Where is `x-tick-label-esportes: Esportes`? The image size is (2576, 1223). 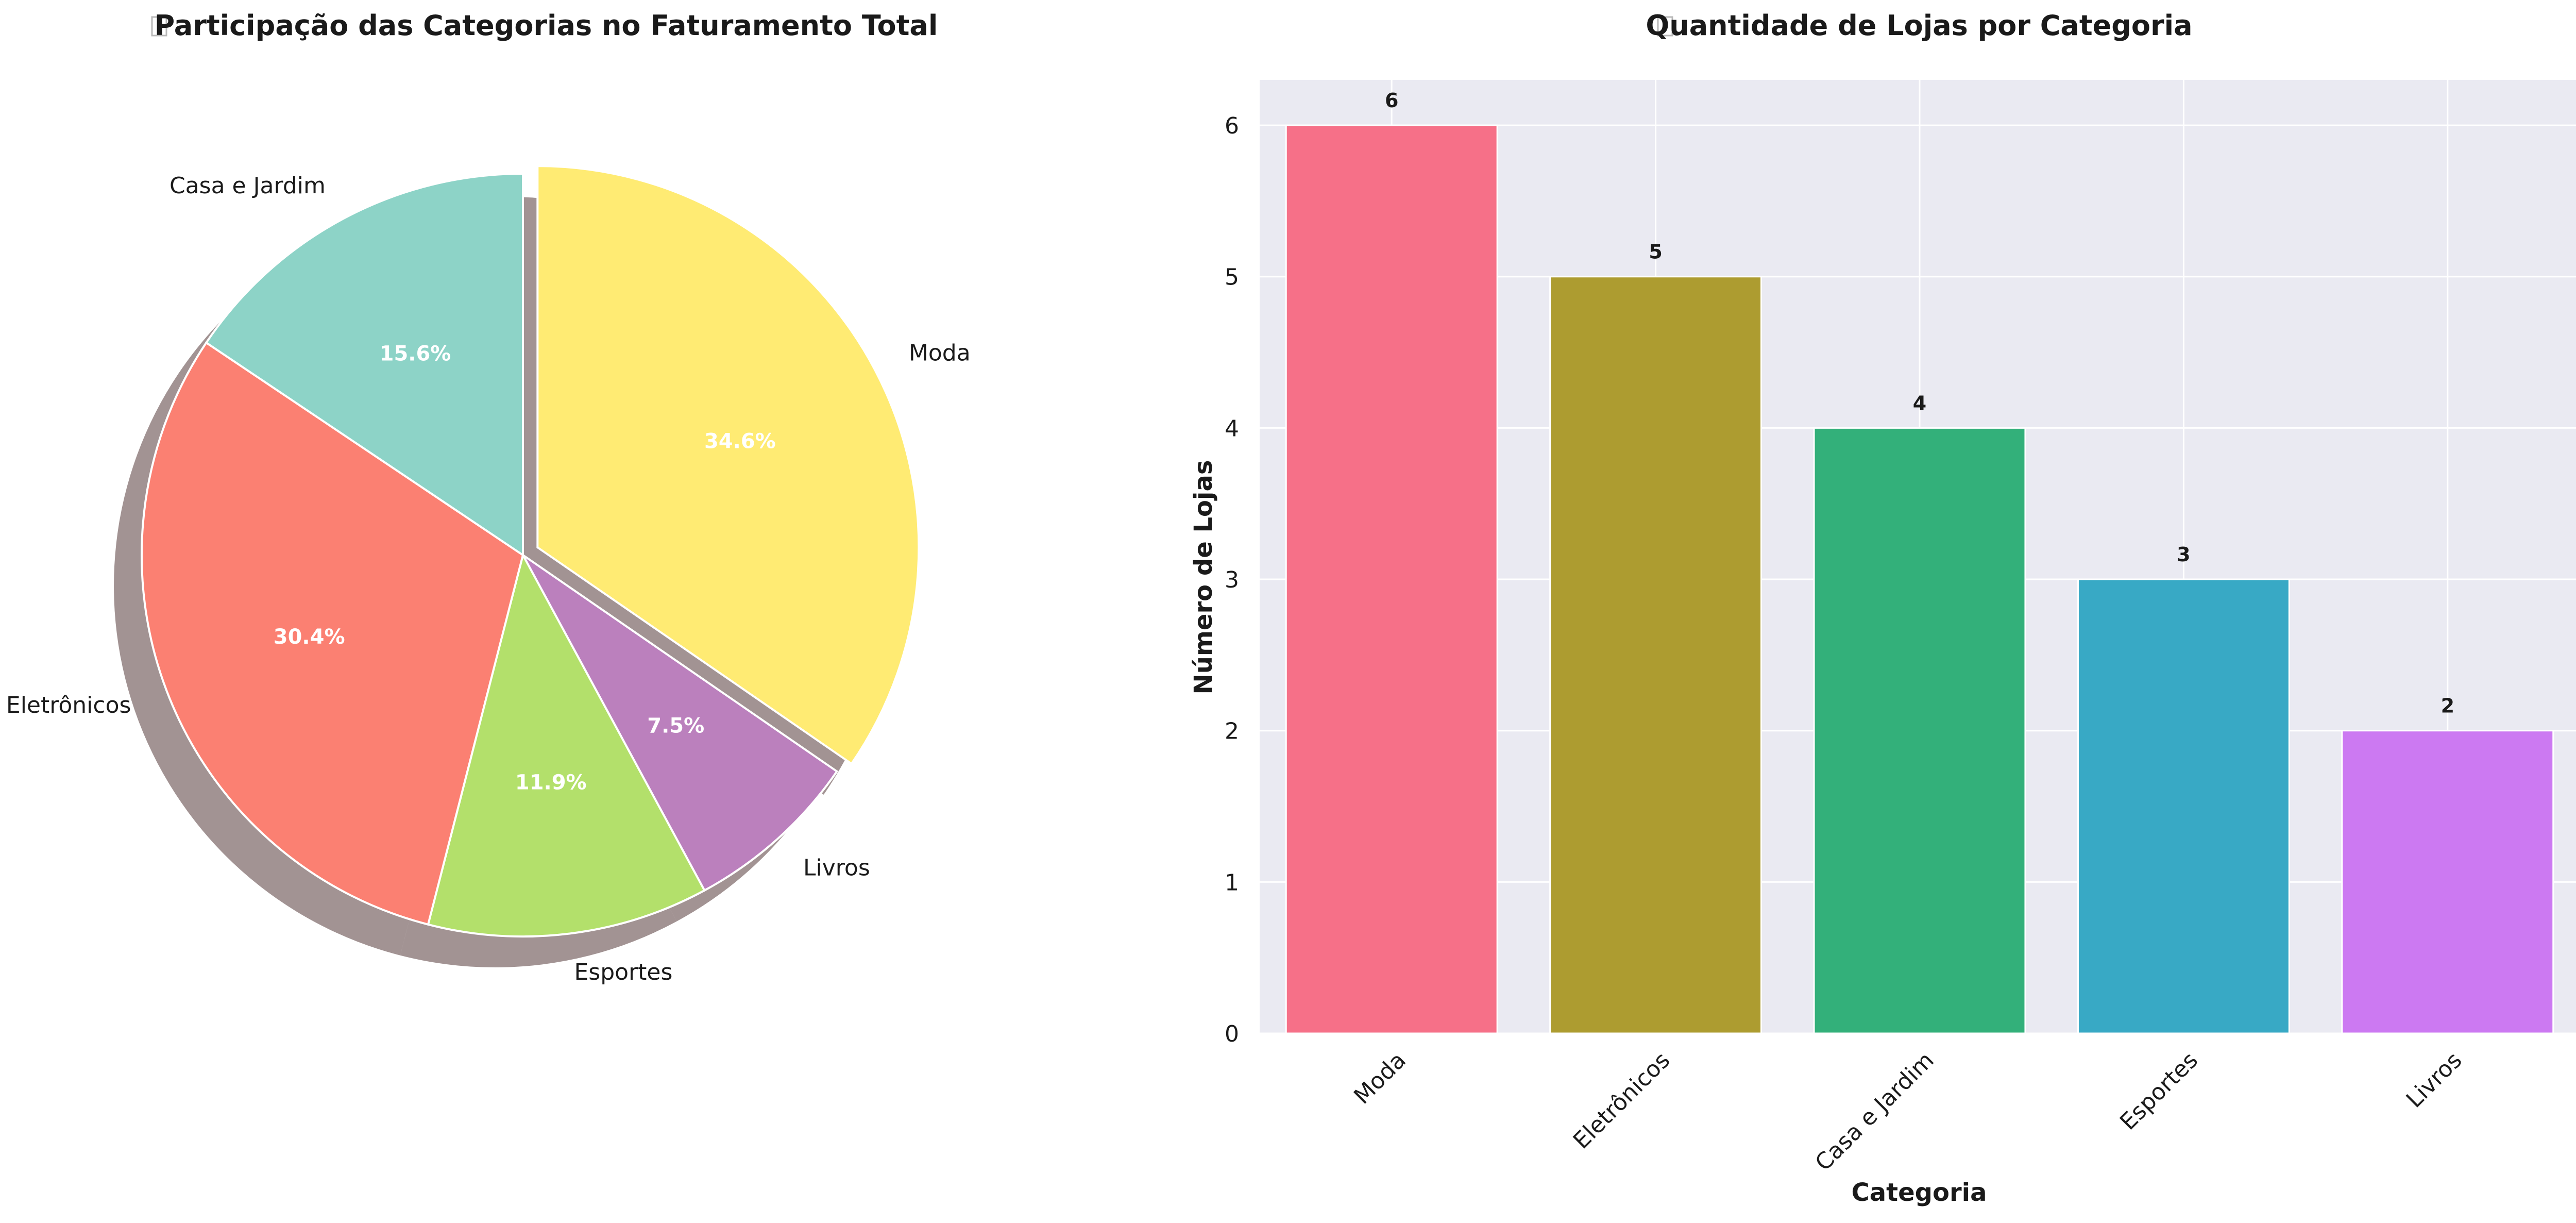 x-tick-label-esportes: Esportes is located at coordinates (2159, 1091).